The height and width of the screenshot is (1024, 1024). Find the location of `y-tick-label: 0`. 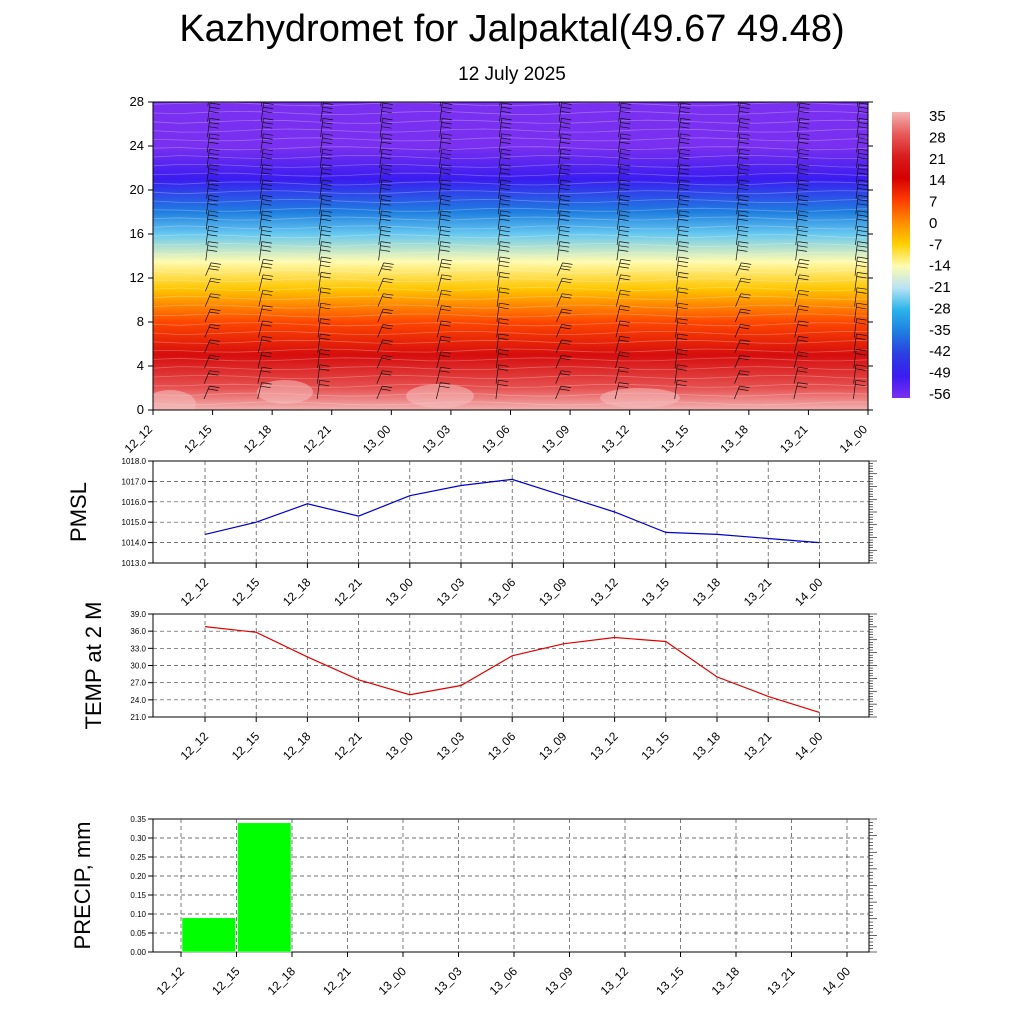

y-tick-label: 0 is located at coordinates (140, 409).